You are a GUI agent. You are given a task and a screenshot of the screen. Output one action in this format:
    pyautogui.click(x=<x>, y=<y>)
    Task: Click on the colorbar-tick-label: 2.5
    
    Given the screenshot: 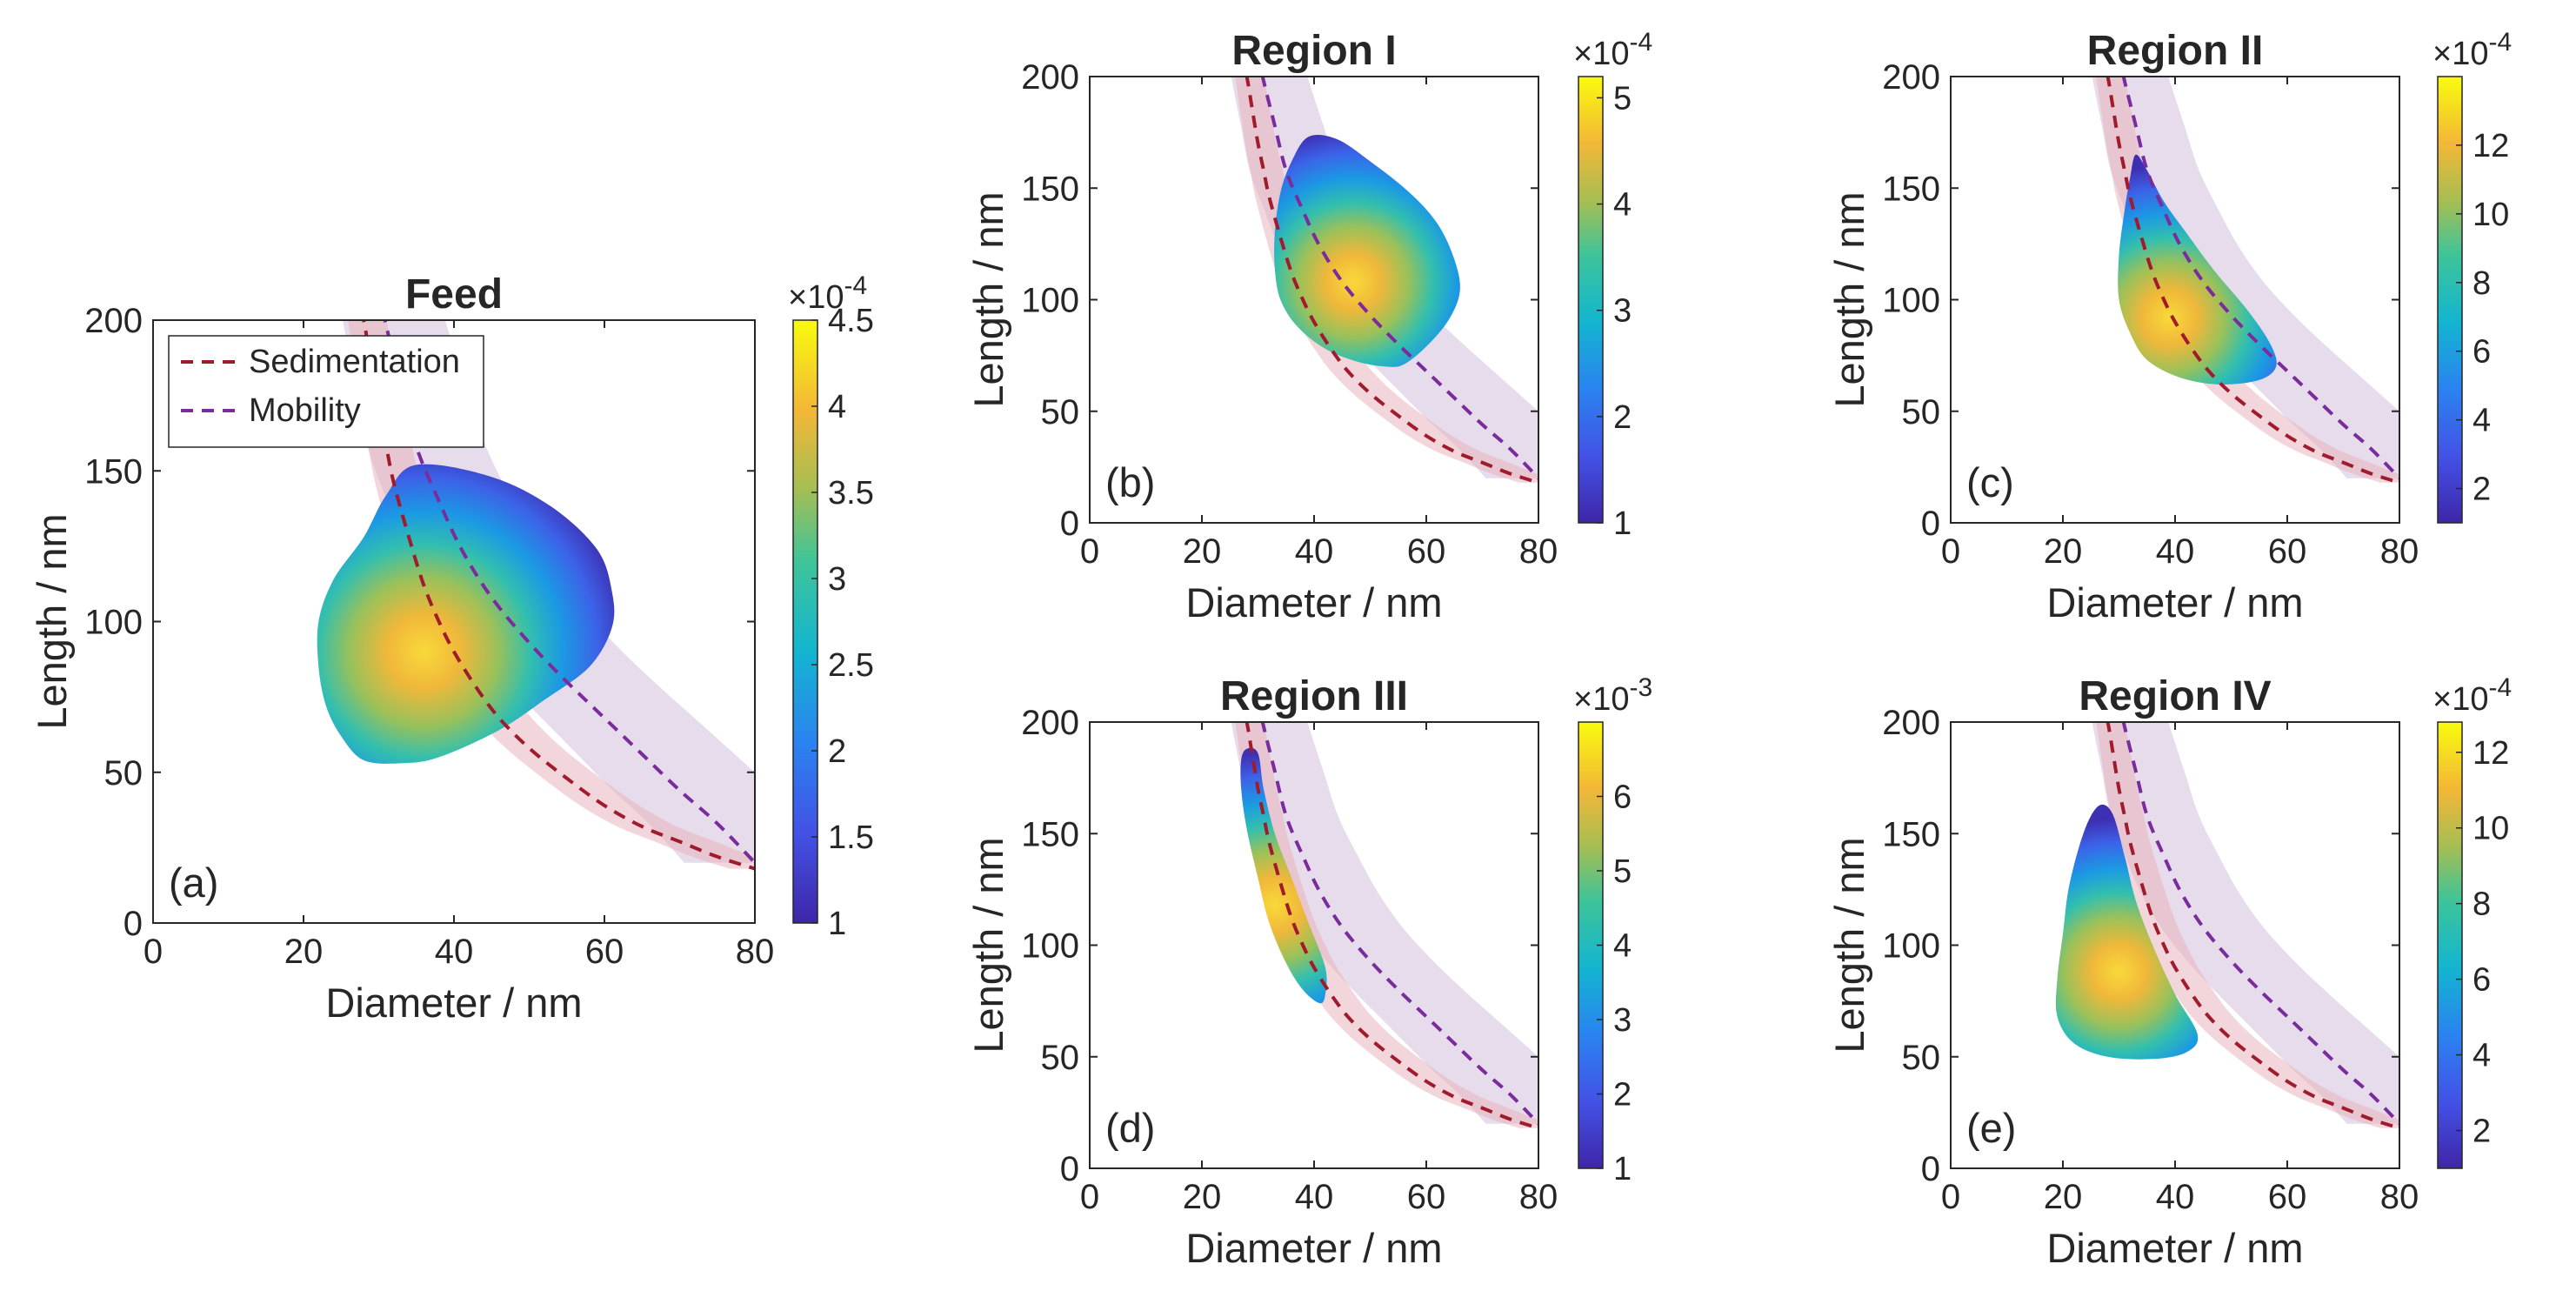 What is the action you would take?
    pyautogui.click(x=851, y=665)
    